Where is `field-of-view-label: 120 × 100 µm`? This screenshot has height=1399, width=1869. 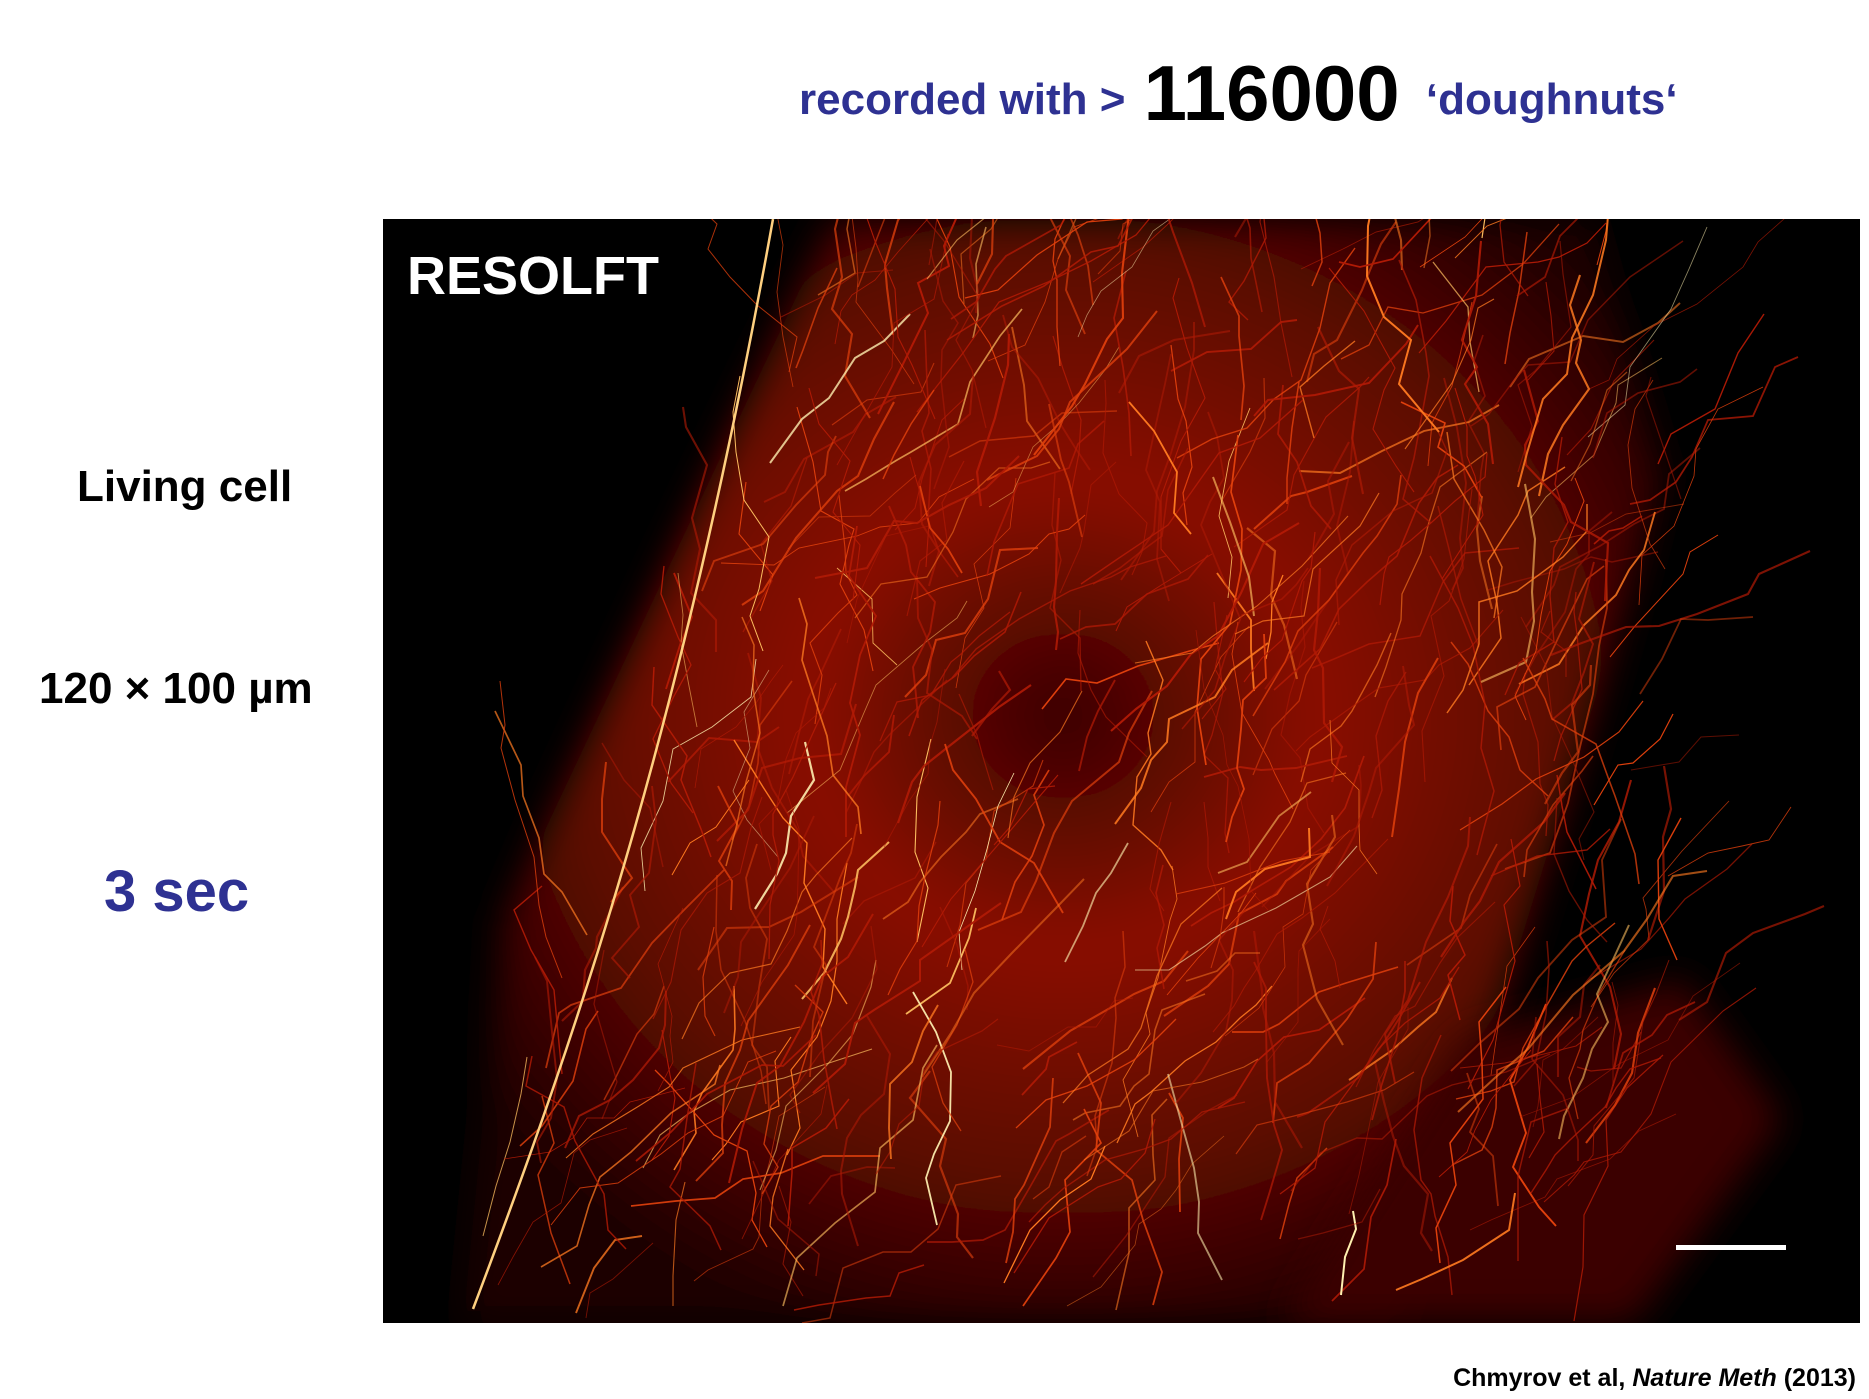
field-of-view-label: 120 × 100 µm is located at coordinates (176, 688).